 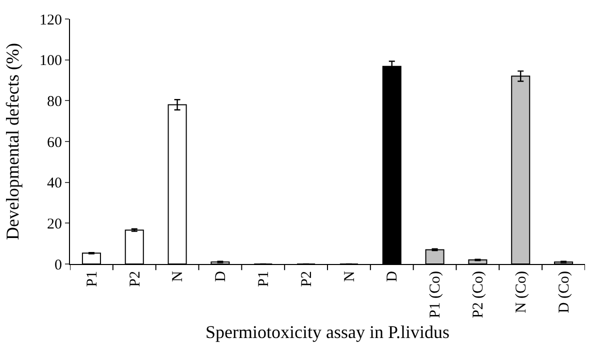 What do you see at coordinates (54, 184) in the screenshot?
I see `y-tick-label: 40` at bounding box center [54, 184].